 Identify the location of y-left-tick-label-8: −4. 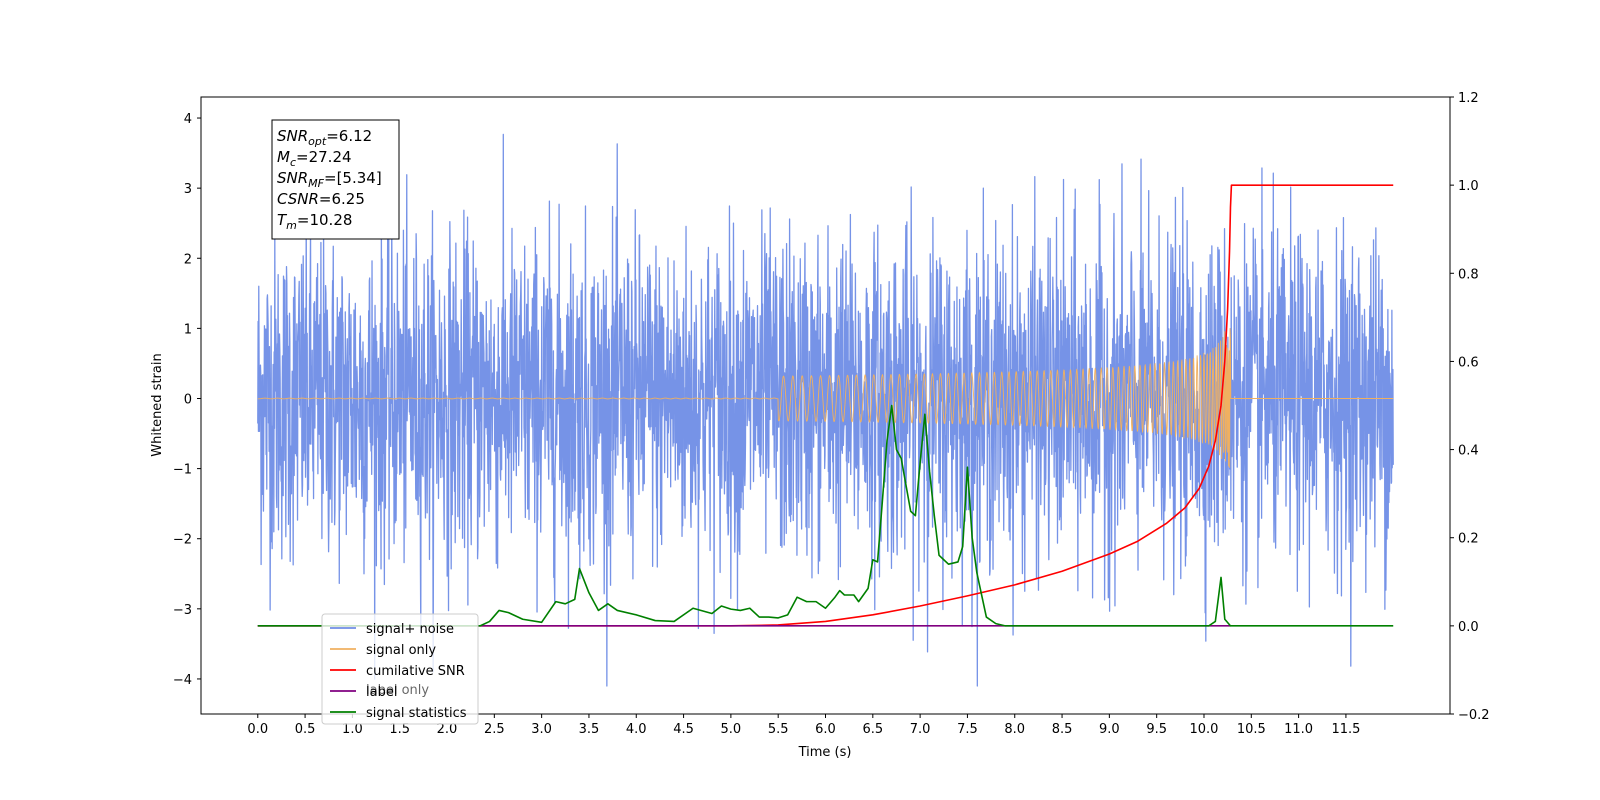
(182, 680).